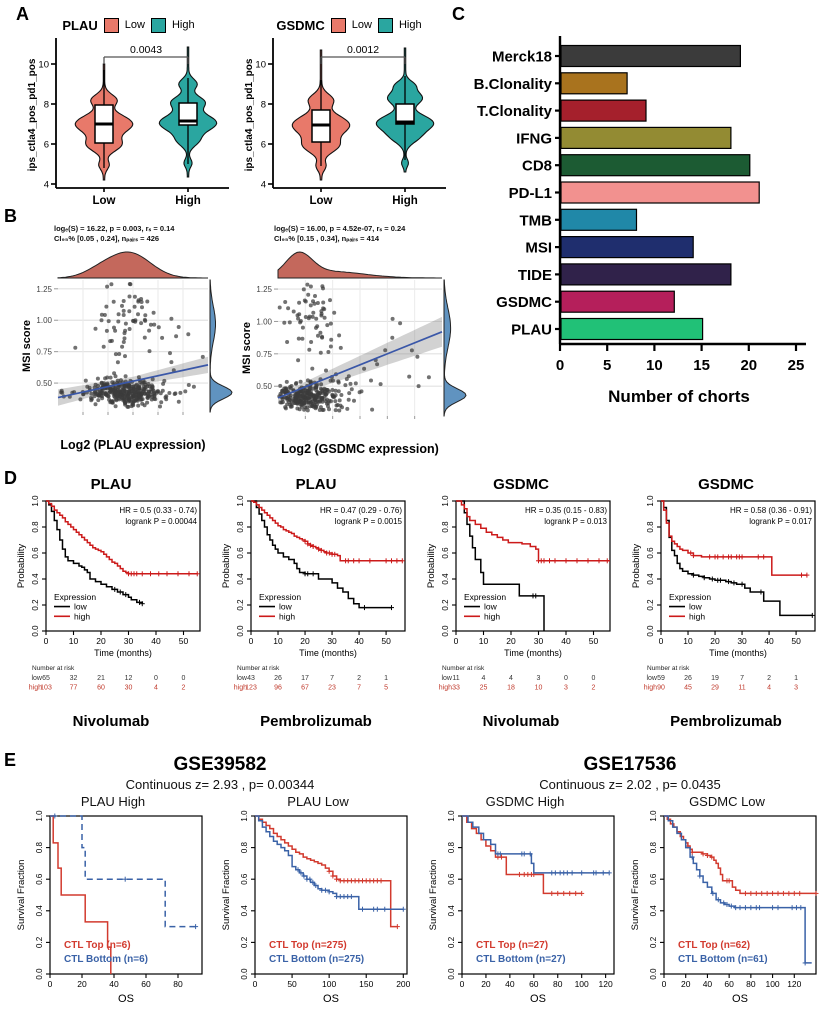 This screenshot has height=1020, width=824. Describe the element at coordinates (538, 248) in the screenshot. I see `svg-text: MSI` at that location.